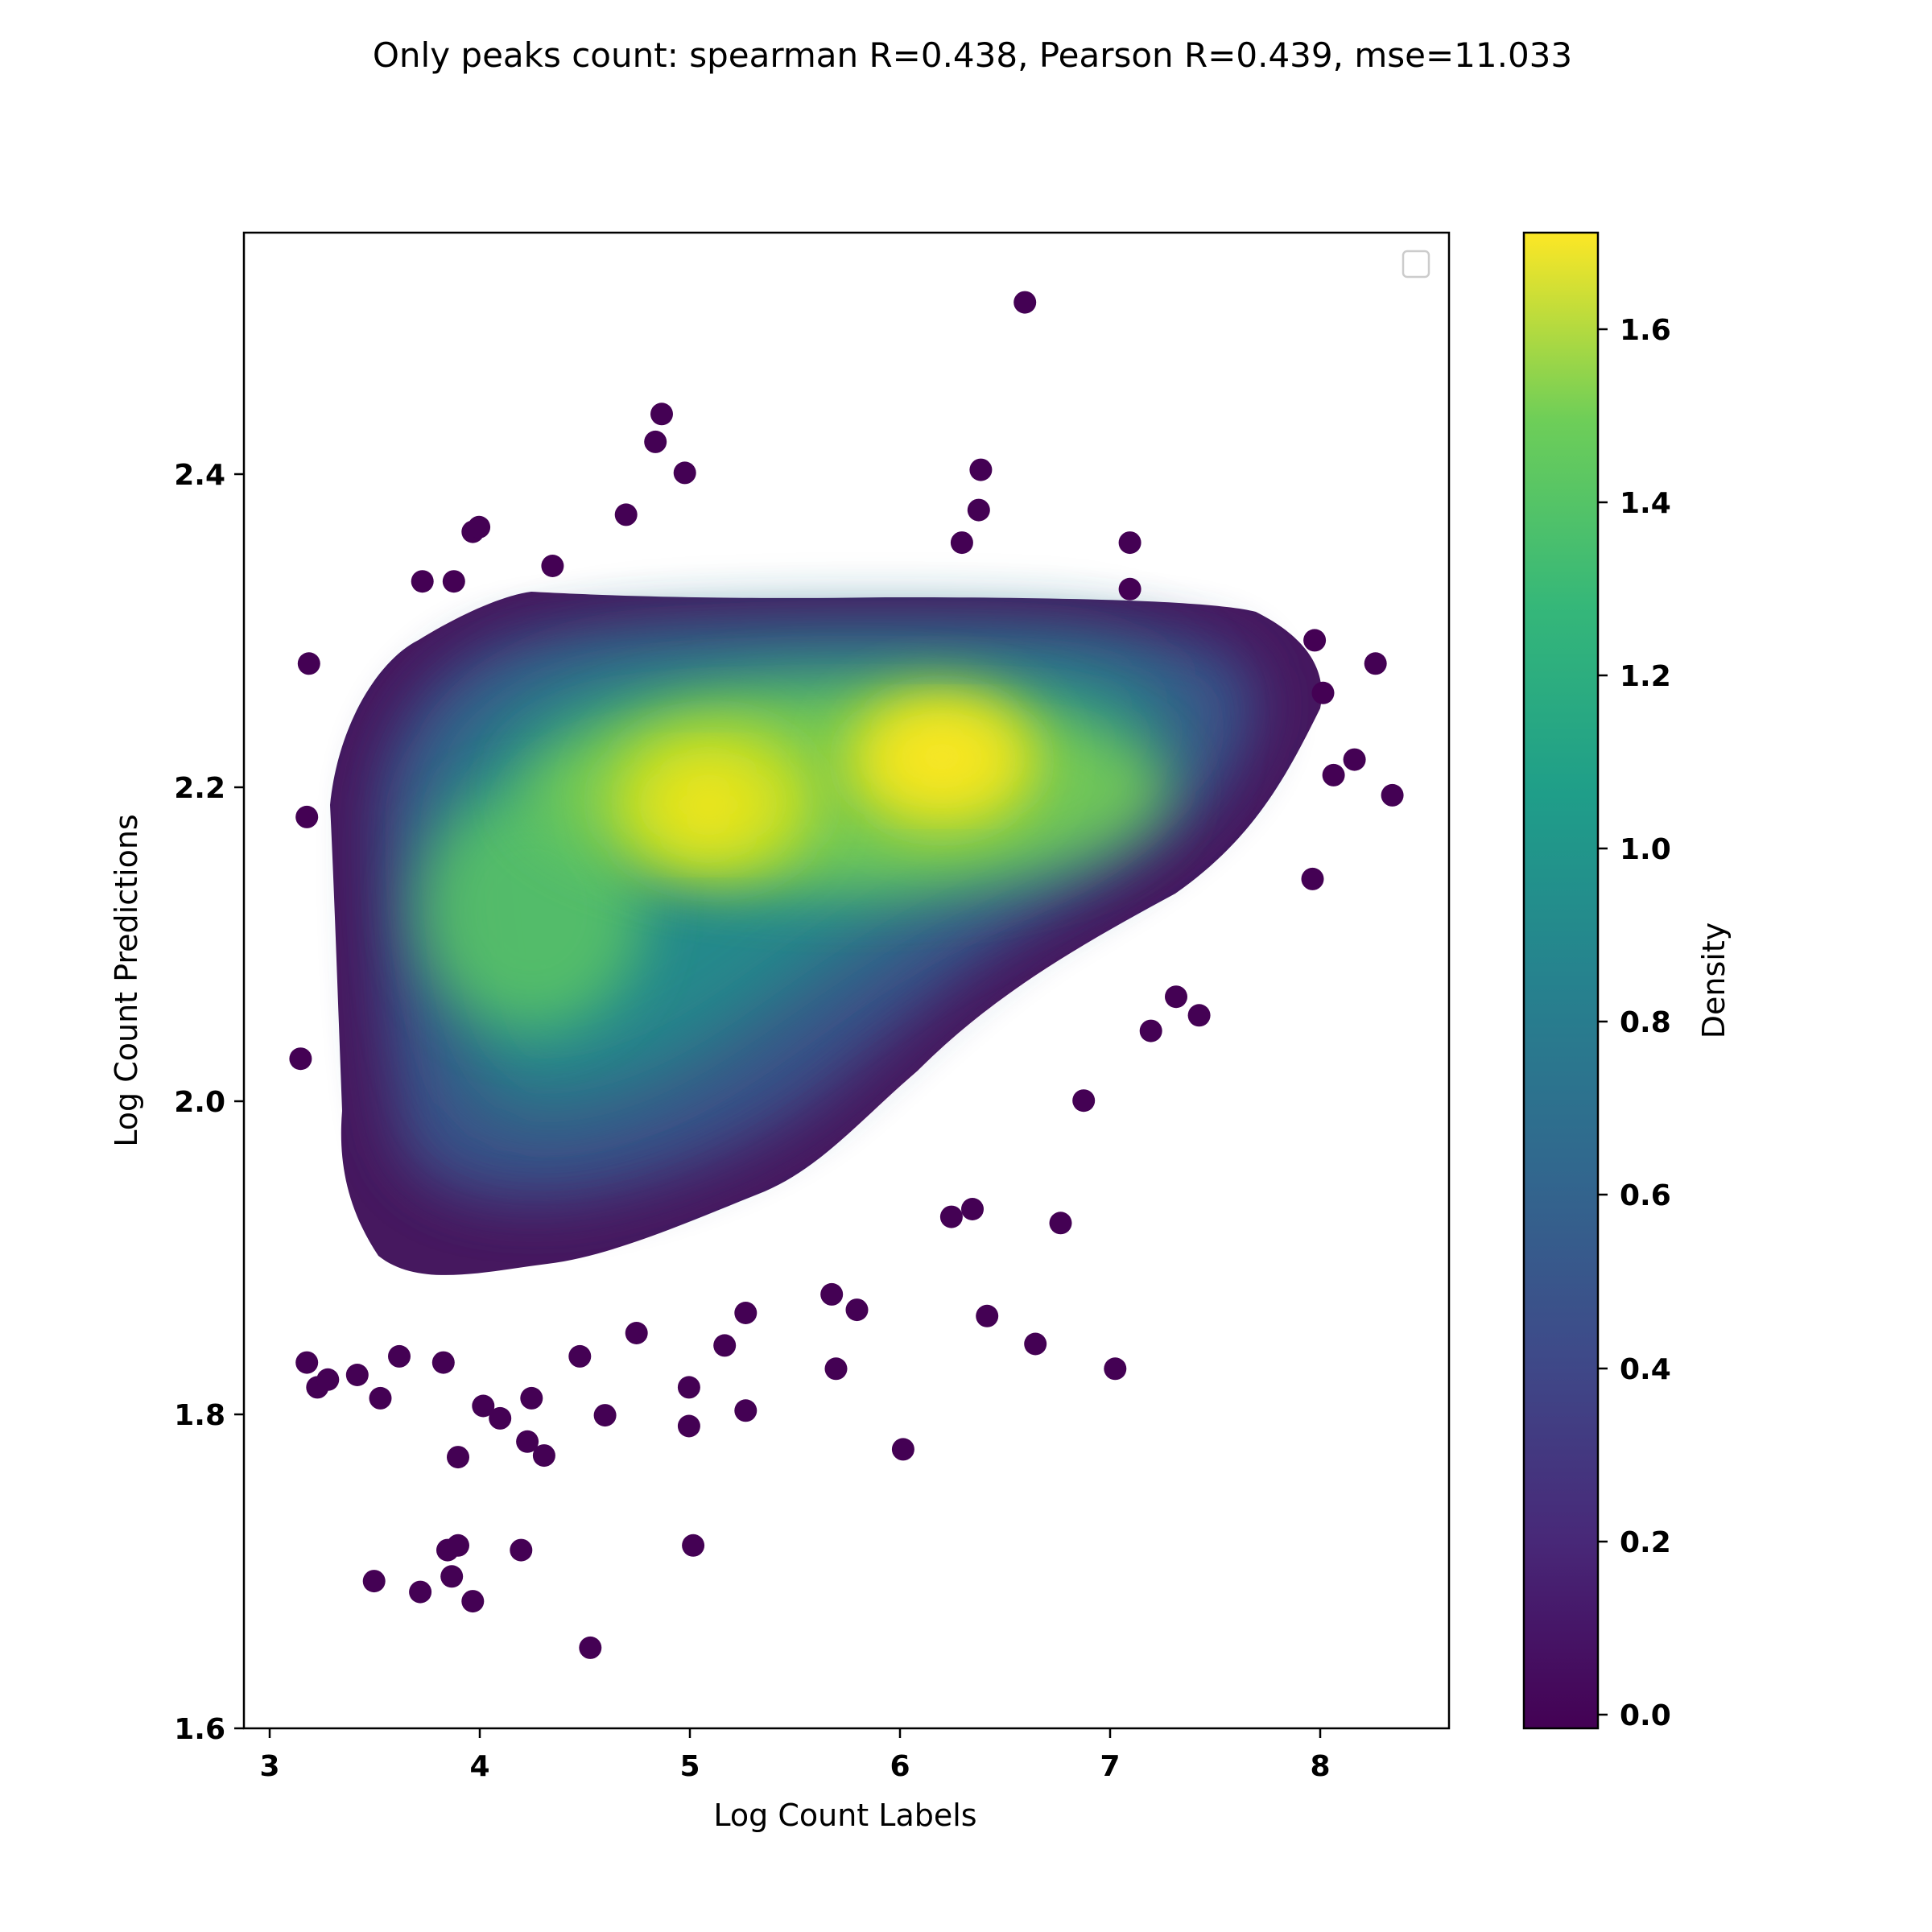  I want to click on colorbar-gradient, so click(1561, 980).